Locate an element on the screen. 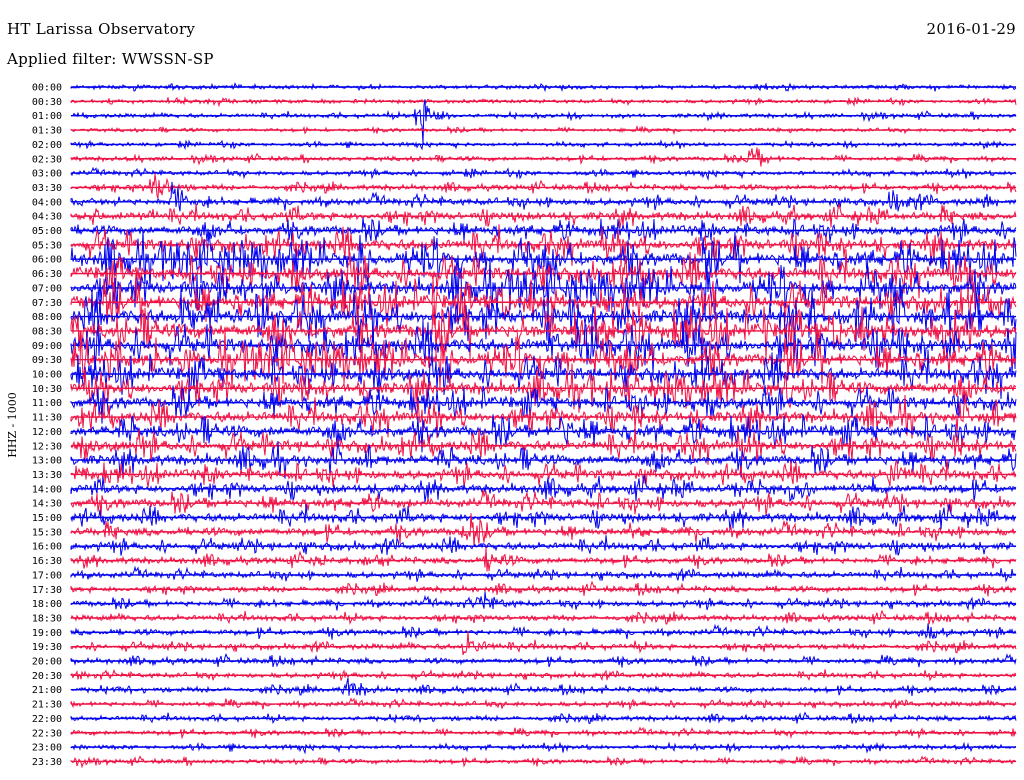 The height and width of the screenshot is (780, 1024). time-tick-label: 22:30 is located at coordinates (47, 733).